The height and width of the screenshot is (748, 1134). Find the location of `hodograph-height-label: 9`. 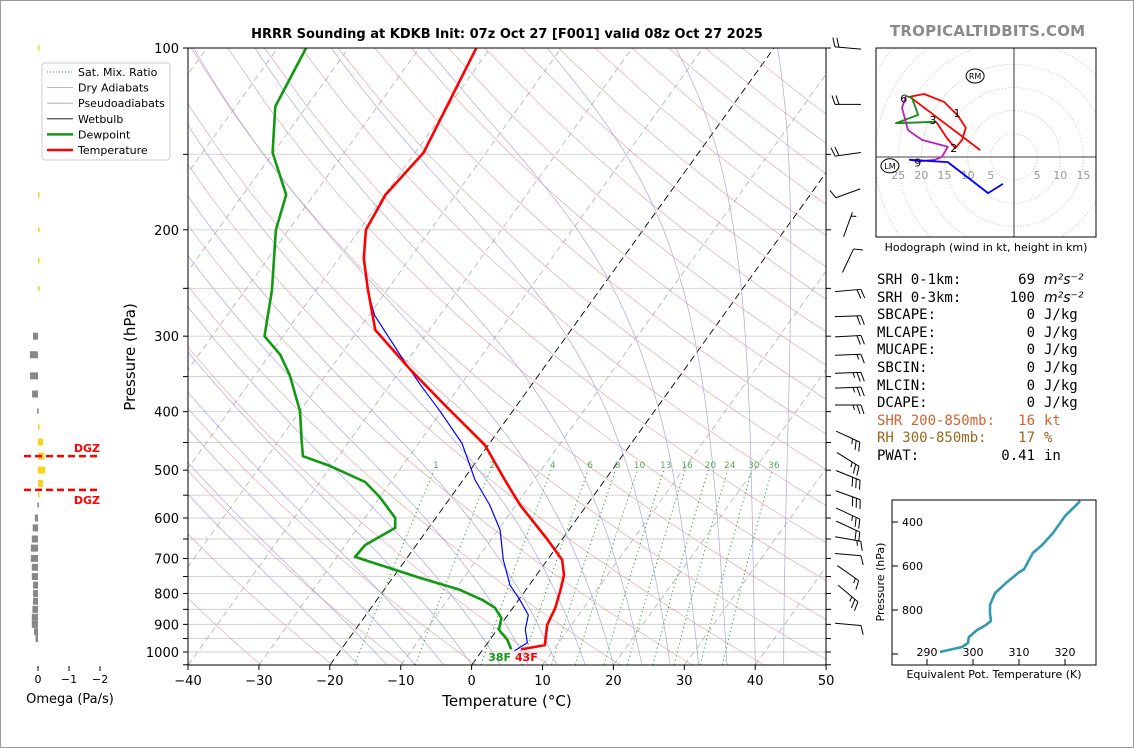

hodograph-height-label: 9 is located at coordinates (917, 163).